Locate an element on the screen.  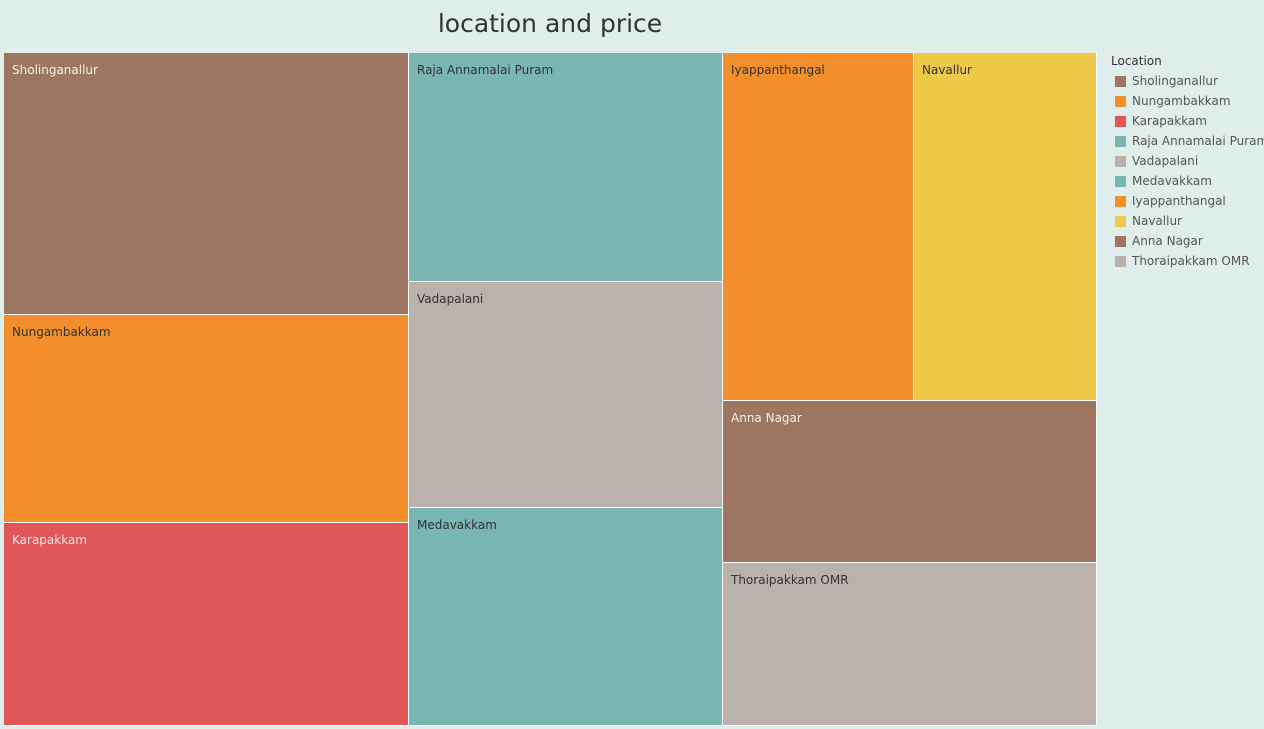
treemap-tile-karapakkam: Karapakkam is located at coordinates (206, 624).